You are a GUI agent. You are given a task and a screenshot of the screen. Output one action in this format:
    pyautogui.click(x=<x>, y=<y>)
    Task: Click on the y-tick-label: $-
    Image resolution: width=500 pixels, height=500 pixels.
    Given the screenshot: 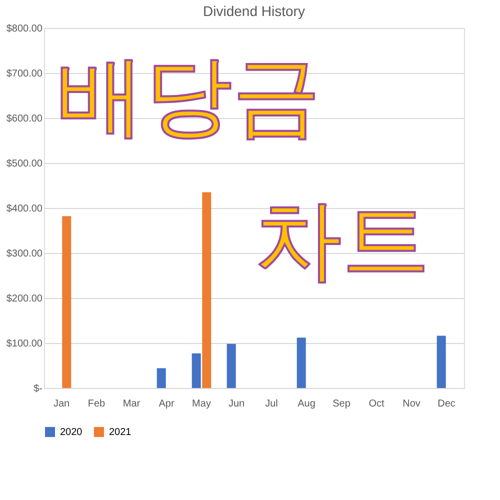 What is the action you would take?
    pyautogui.click(x=38, y=389)
    